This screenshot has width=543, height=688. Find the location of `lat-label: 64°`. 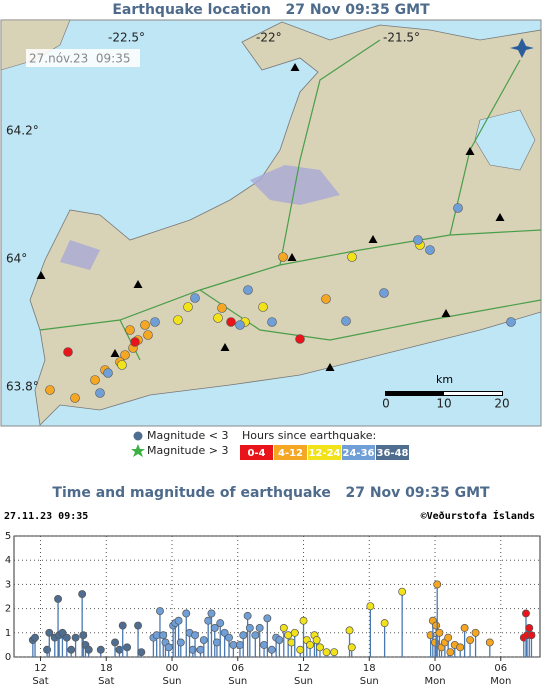

lat-label: 64° is located at coordinates (16, 259).